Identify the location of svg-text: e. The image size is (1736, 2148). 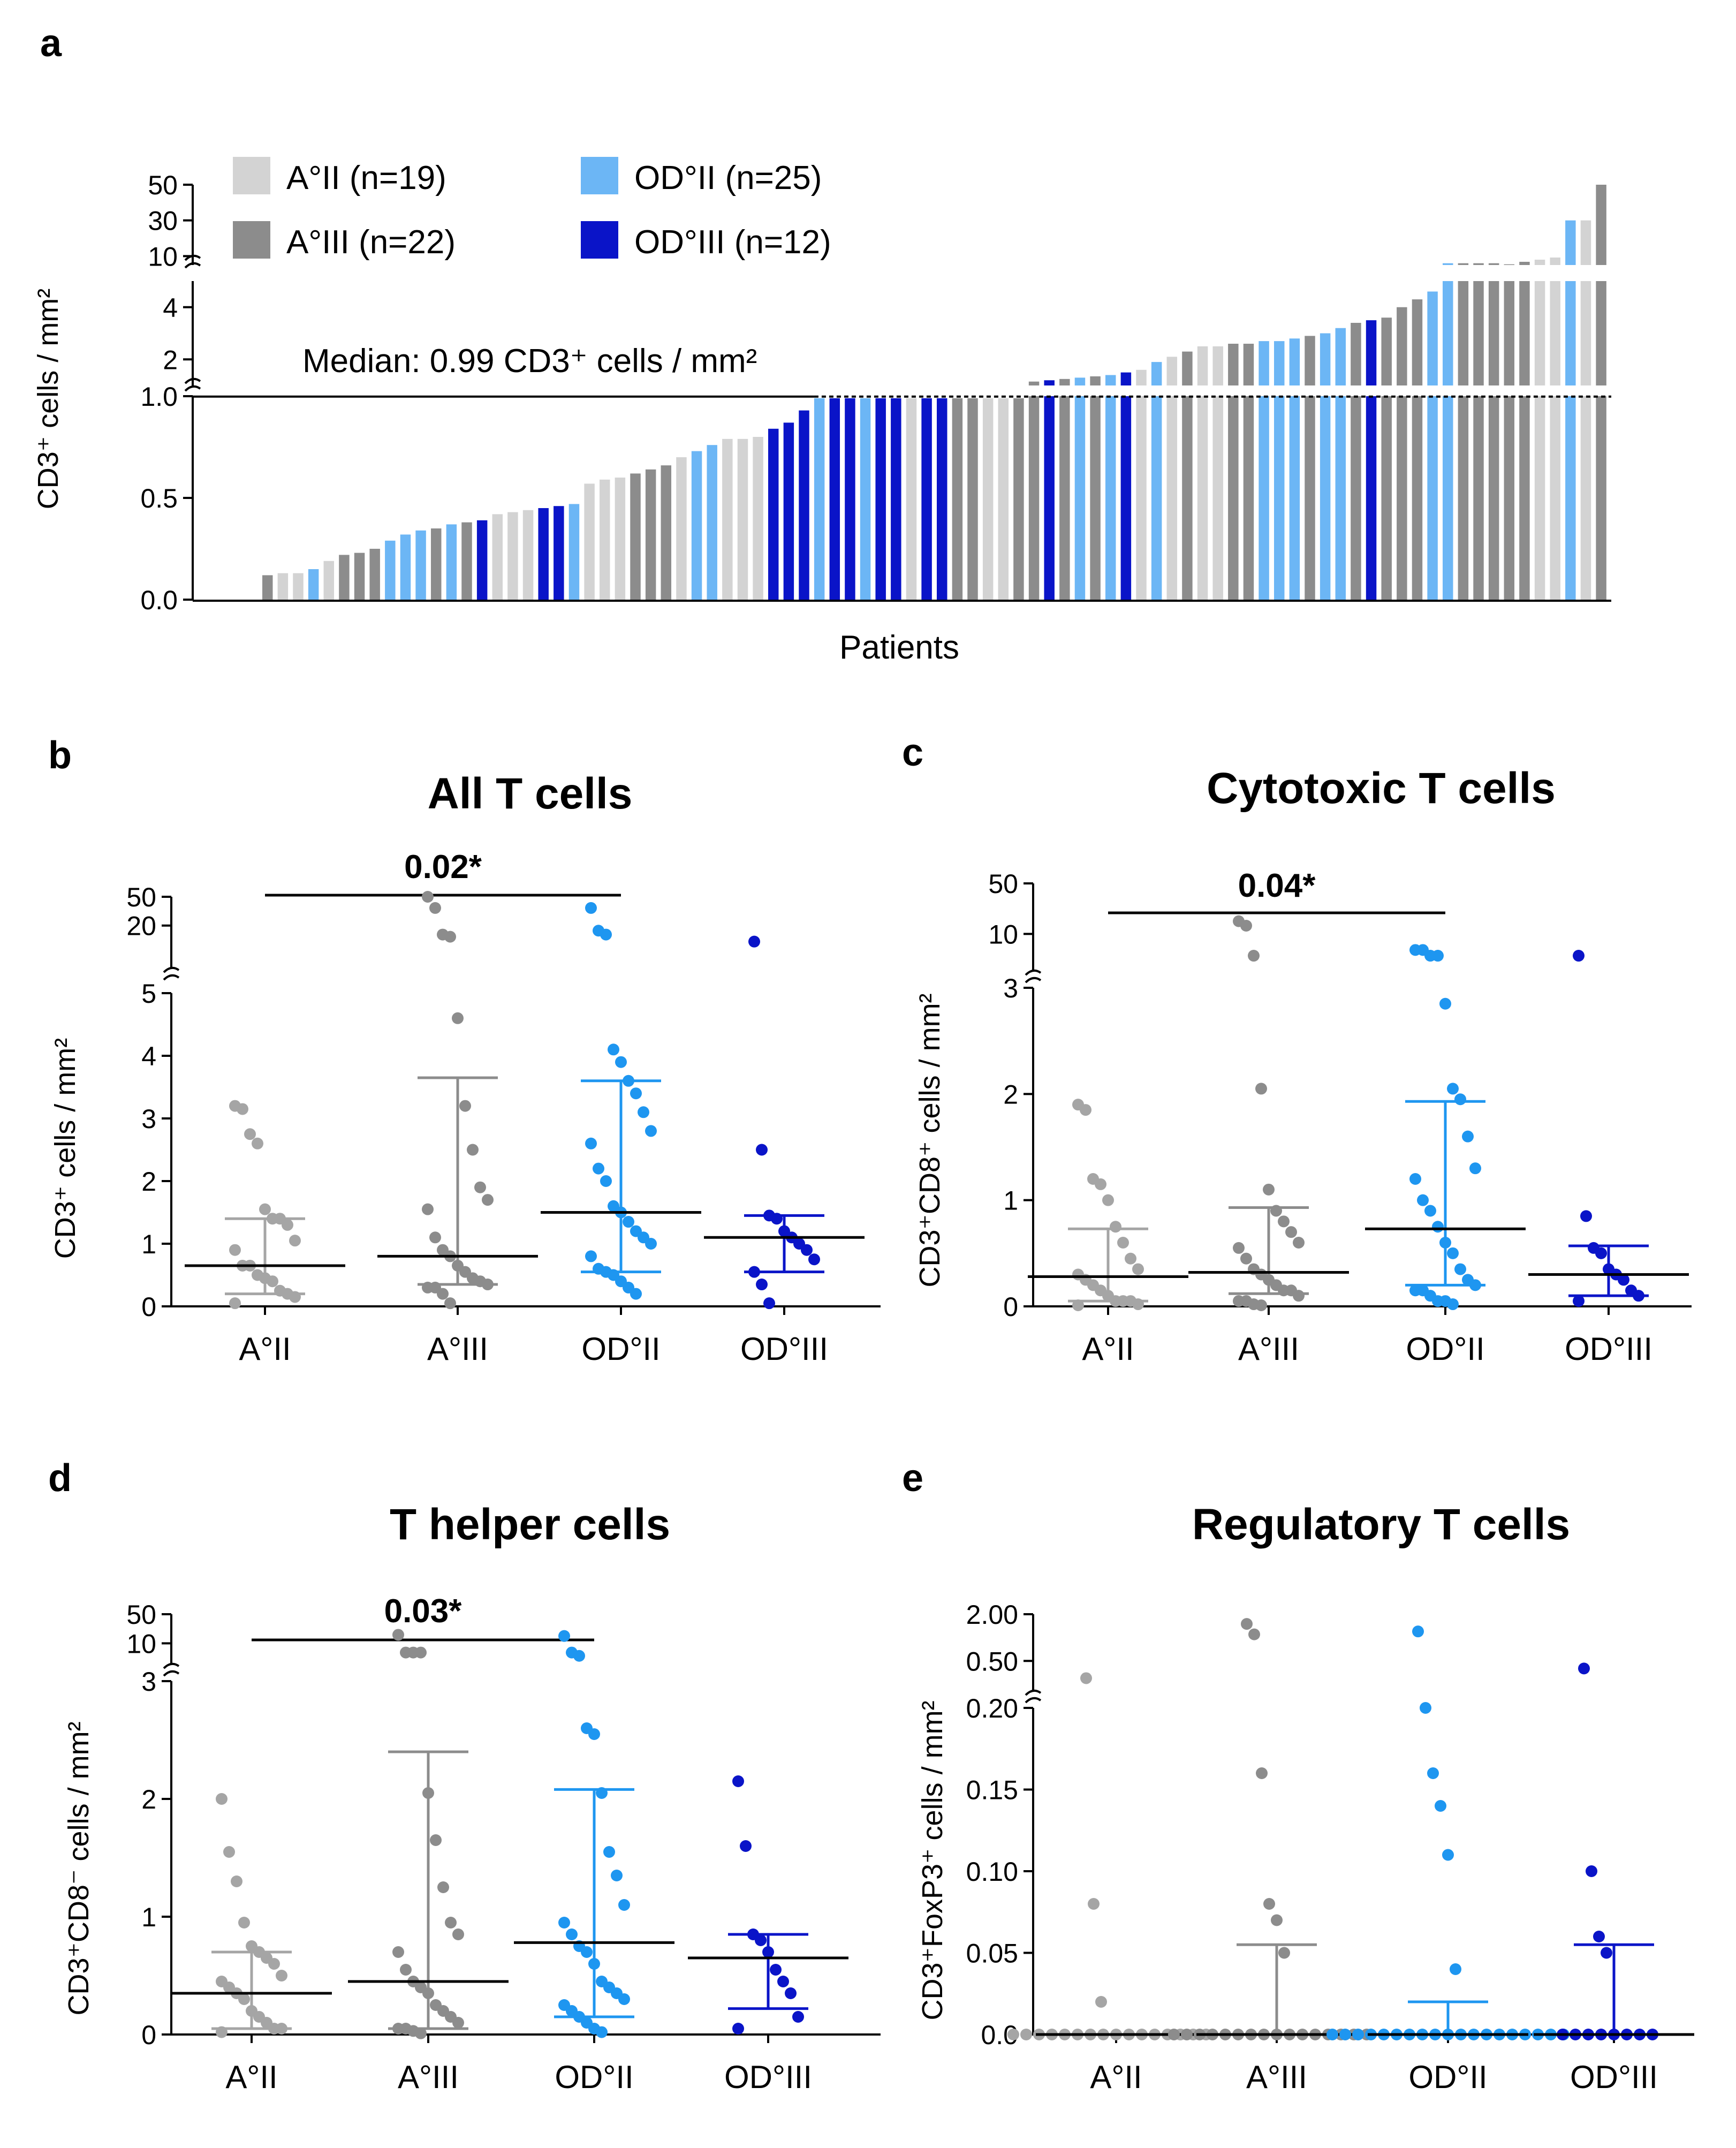
(912, 1478).